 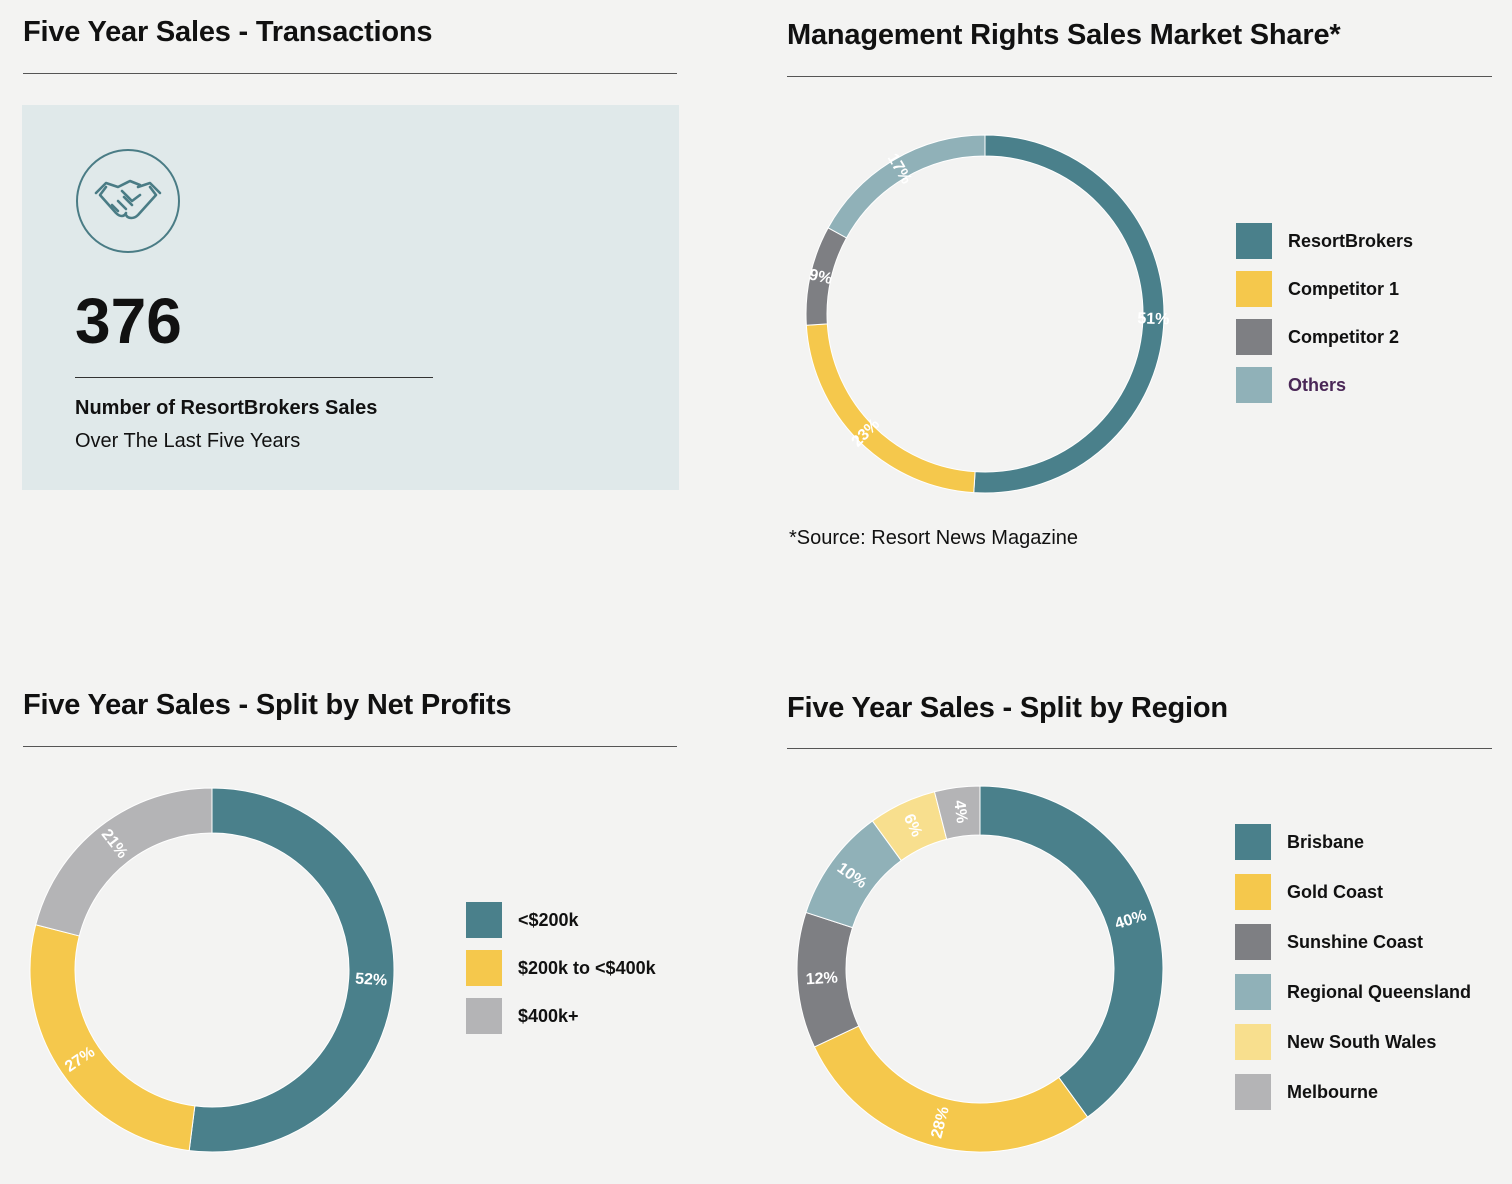 What do you see at coordinates (1355, 941) in the screenshot?
I see `region-legend-label: Sunshine Coast` at bounding box center [1355, 941].